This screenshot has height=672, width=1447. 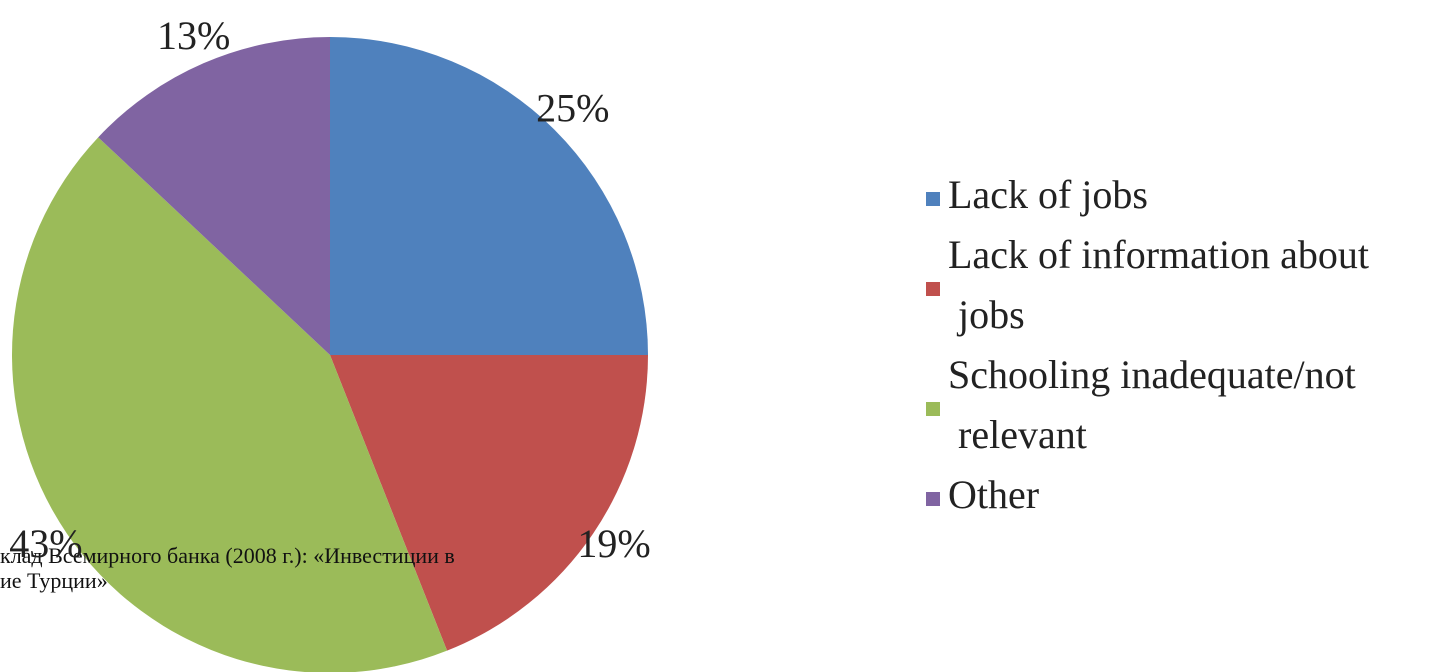 I want to click on source-note: ие Турции», so click(x=54, y=580).